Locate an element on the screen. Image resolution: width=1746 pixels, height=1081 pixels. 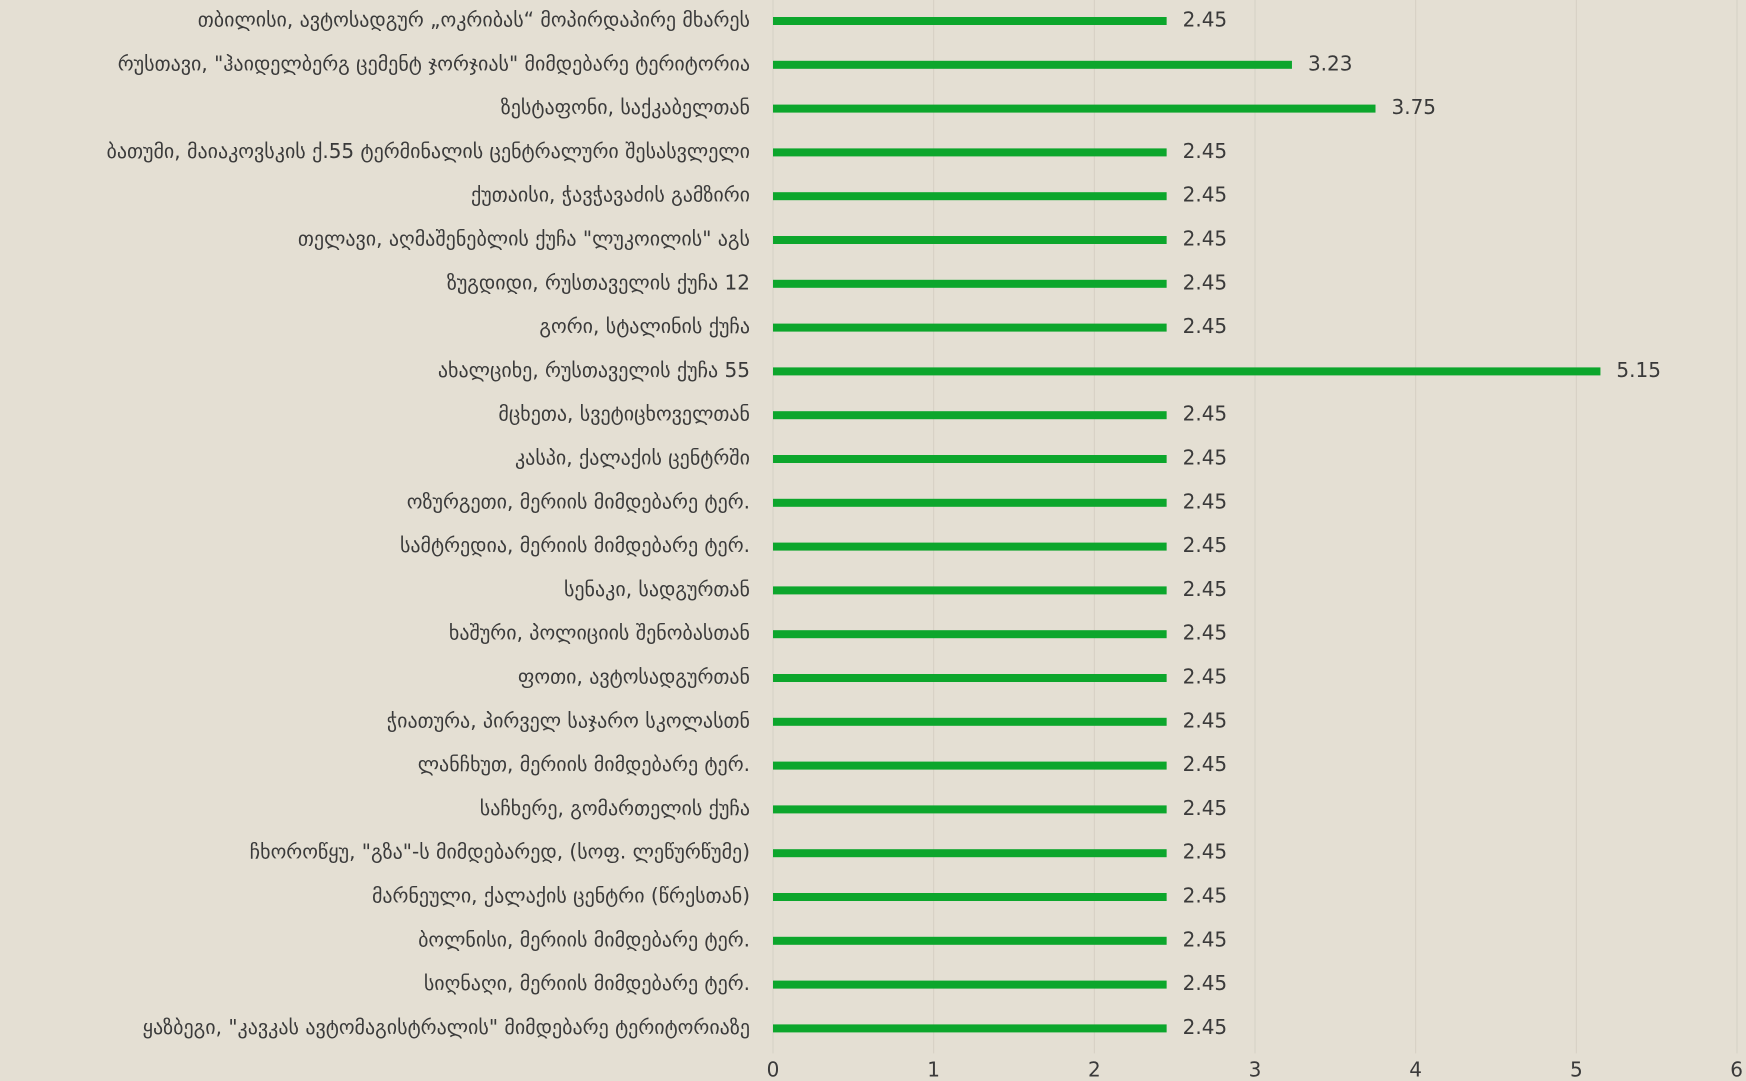
y-tick-label: ბოლნისი, მერიის მიმდებარე ტერ. is located at coordinates (584, 939).